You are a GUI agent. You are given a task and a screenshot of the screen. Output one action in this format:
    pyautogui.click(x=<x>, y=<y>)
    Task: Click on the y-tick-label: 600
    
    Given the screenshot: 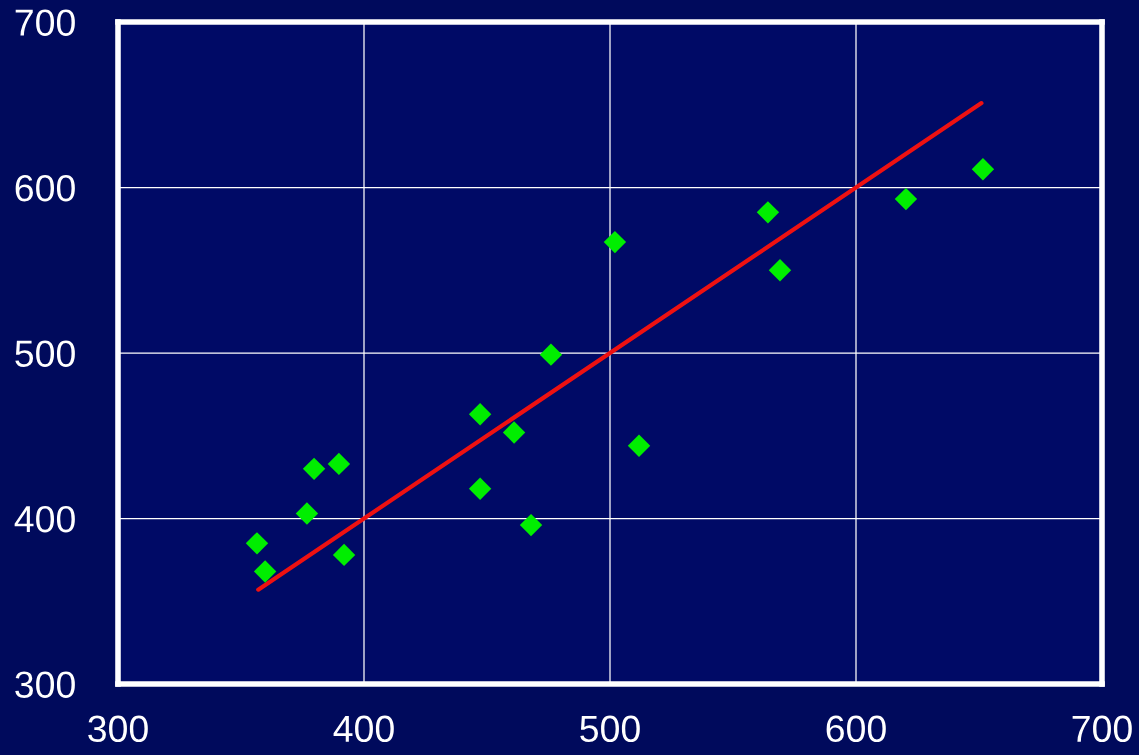 What is the action you would take?
    pyautogui.click(x=45, y=188)
    